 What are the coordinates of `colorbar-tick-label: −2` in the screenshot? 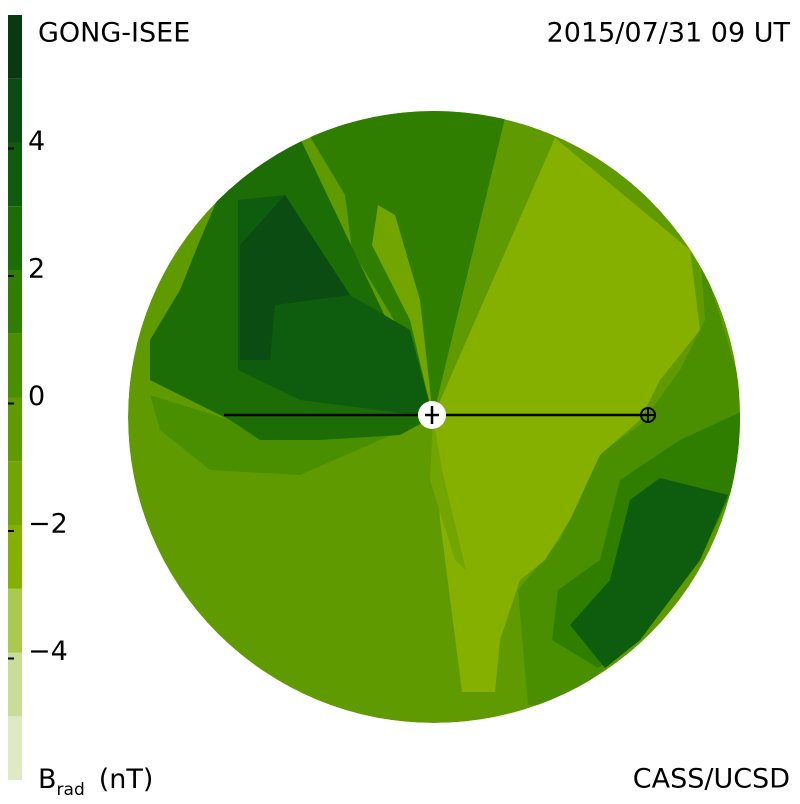 It's located at (48, 524).